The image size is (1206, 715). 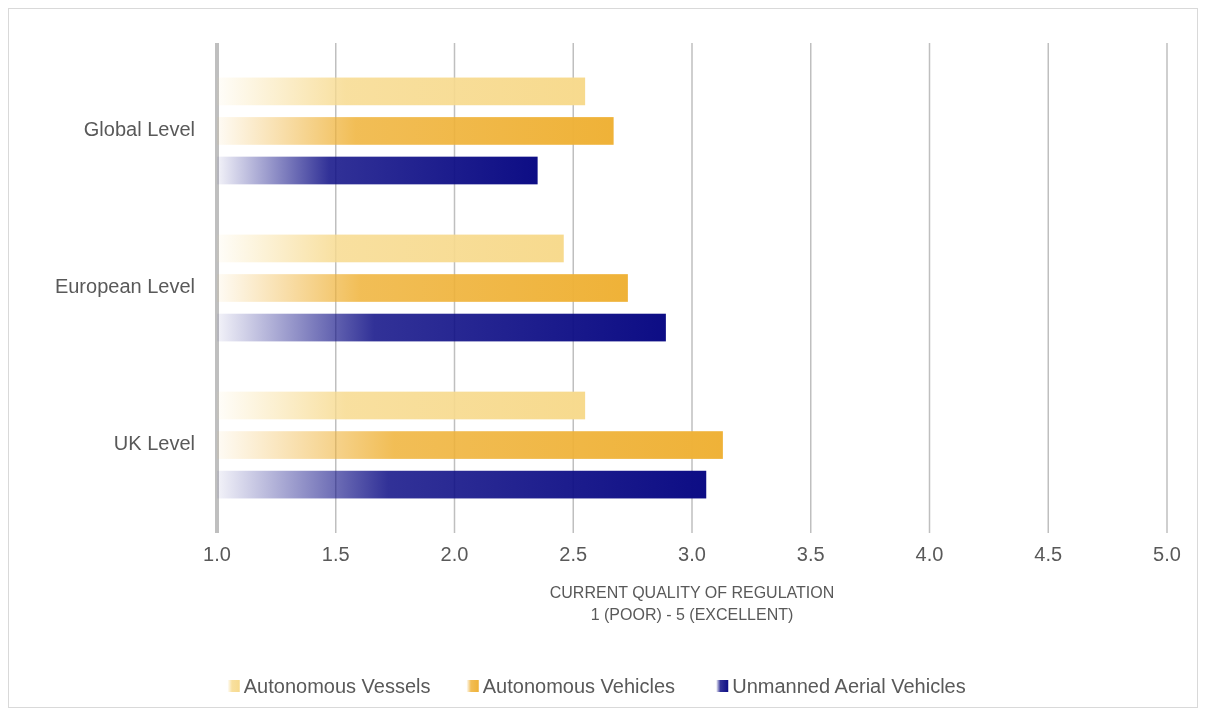 What do you see at coordinates (154, 443) in the screenshot?
I see `y-tick-label: UK Level` at bounding box center [154, 443].